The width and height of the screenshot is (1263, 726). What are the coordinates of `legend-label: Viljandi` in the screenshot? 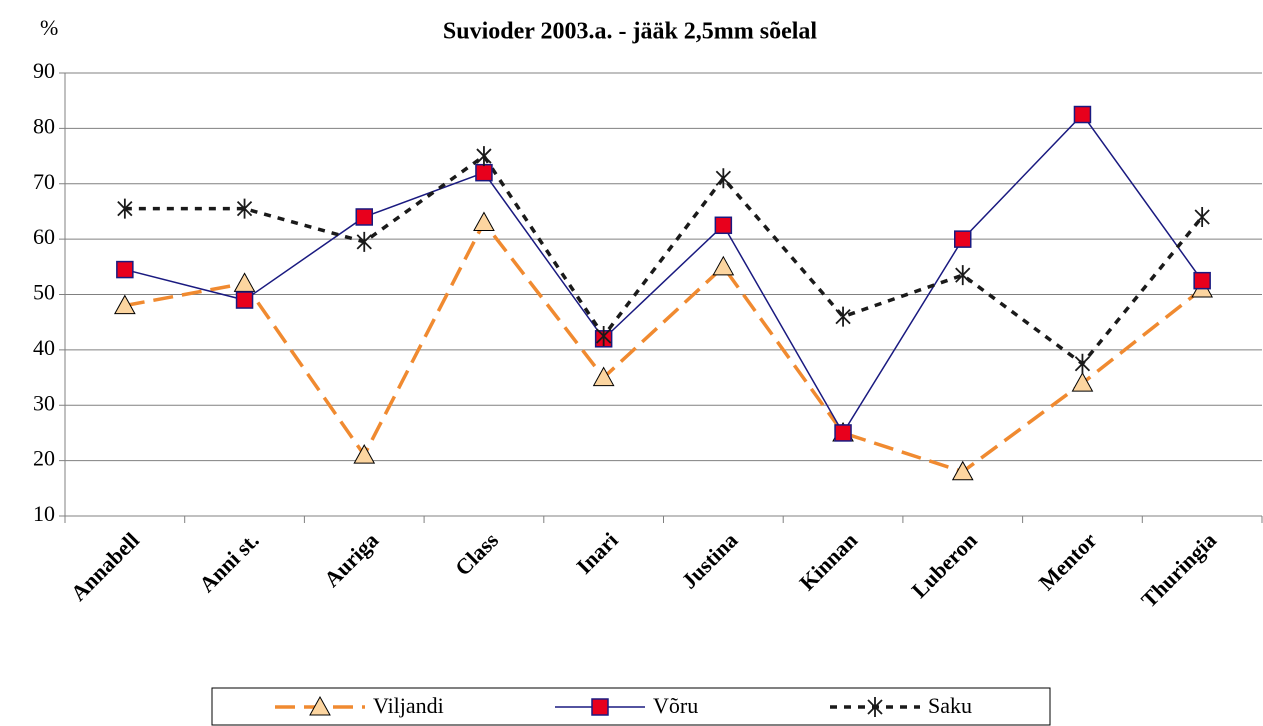 It's located at (408, 705).